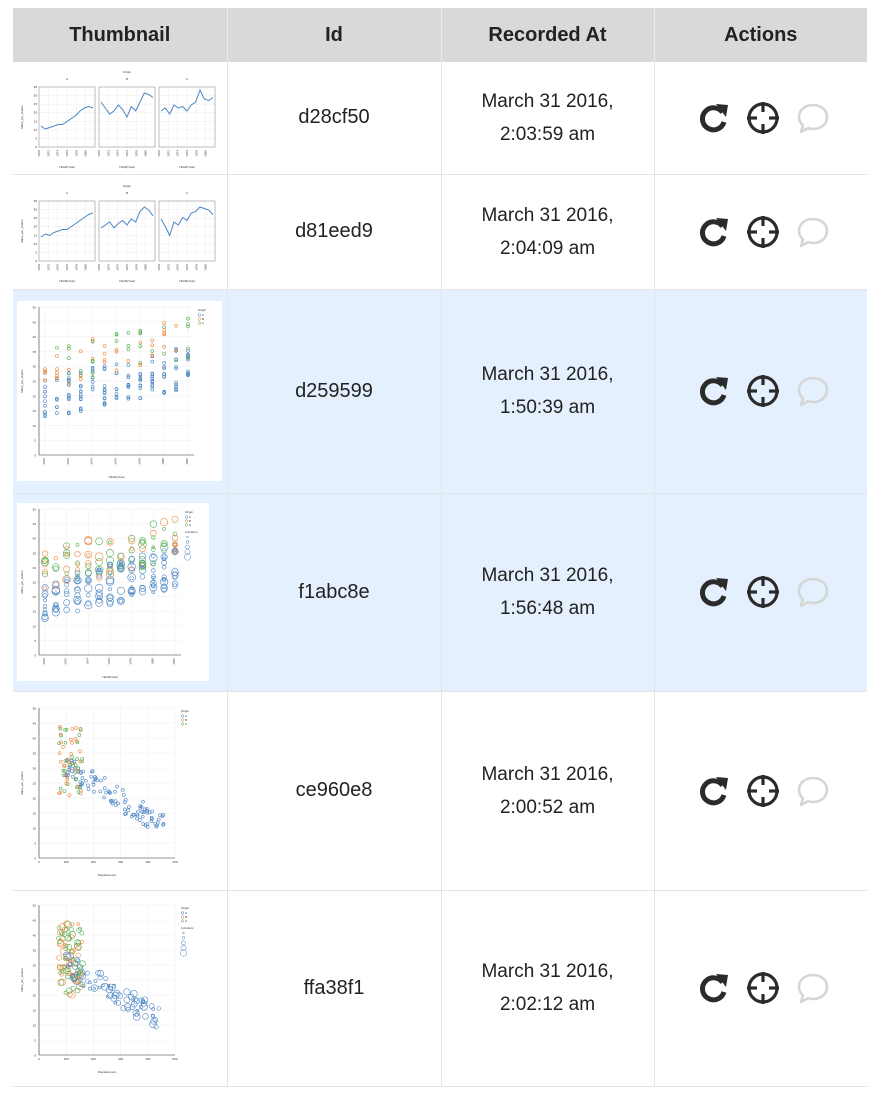 Image resolution: width=888 pixels, height=1095 pixels. What do you see at coordinates (334, 592) in the screenshot?
I see `id-cell: f1abc8e` at bounding box center [334, 592].